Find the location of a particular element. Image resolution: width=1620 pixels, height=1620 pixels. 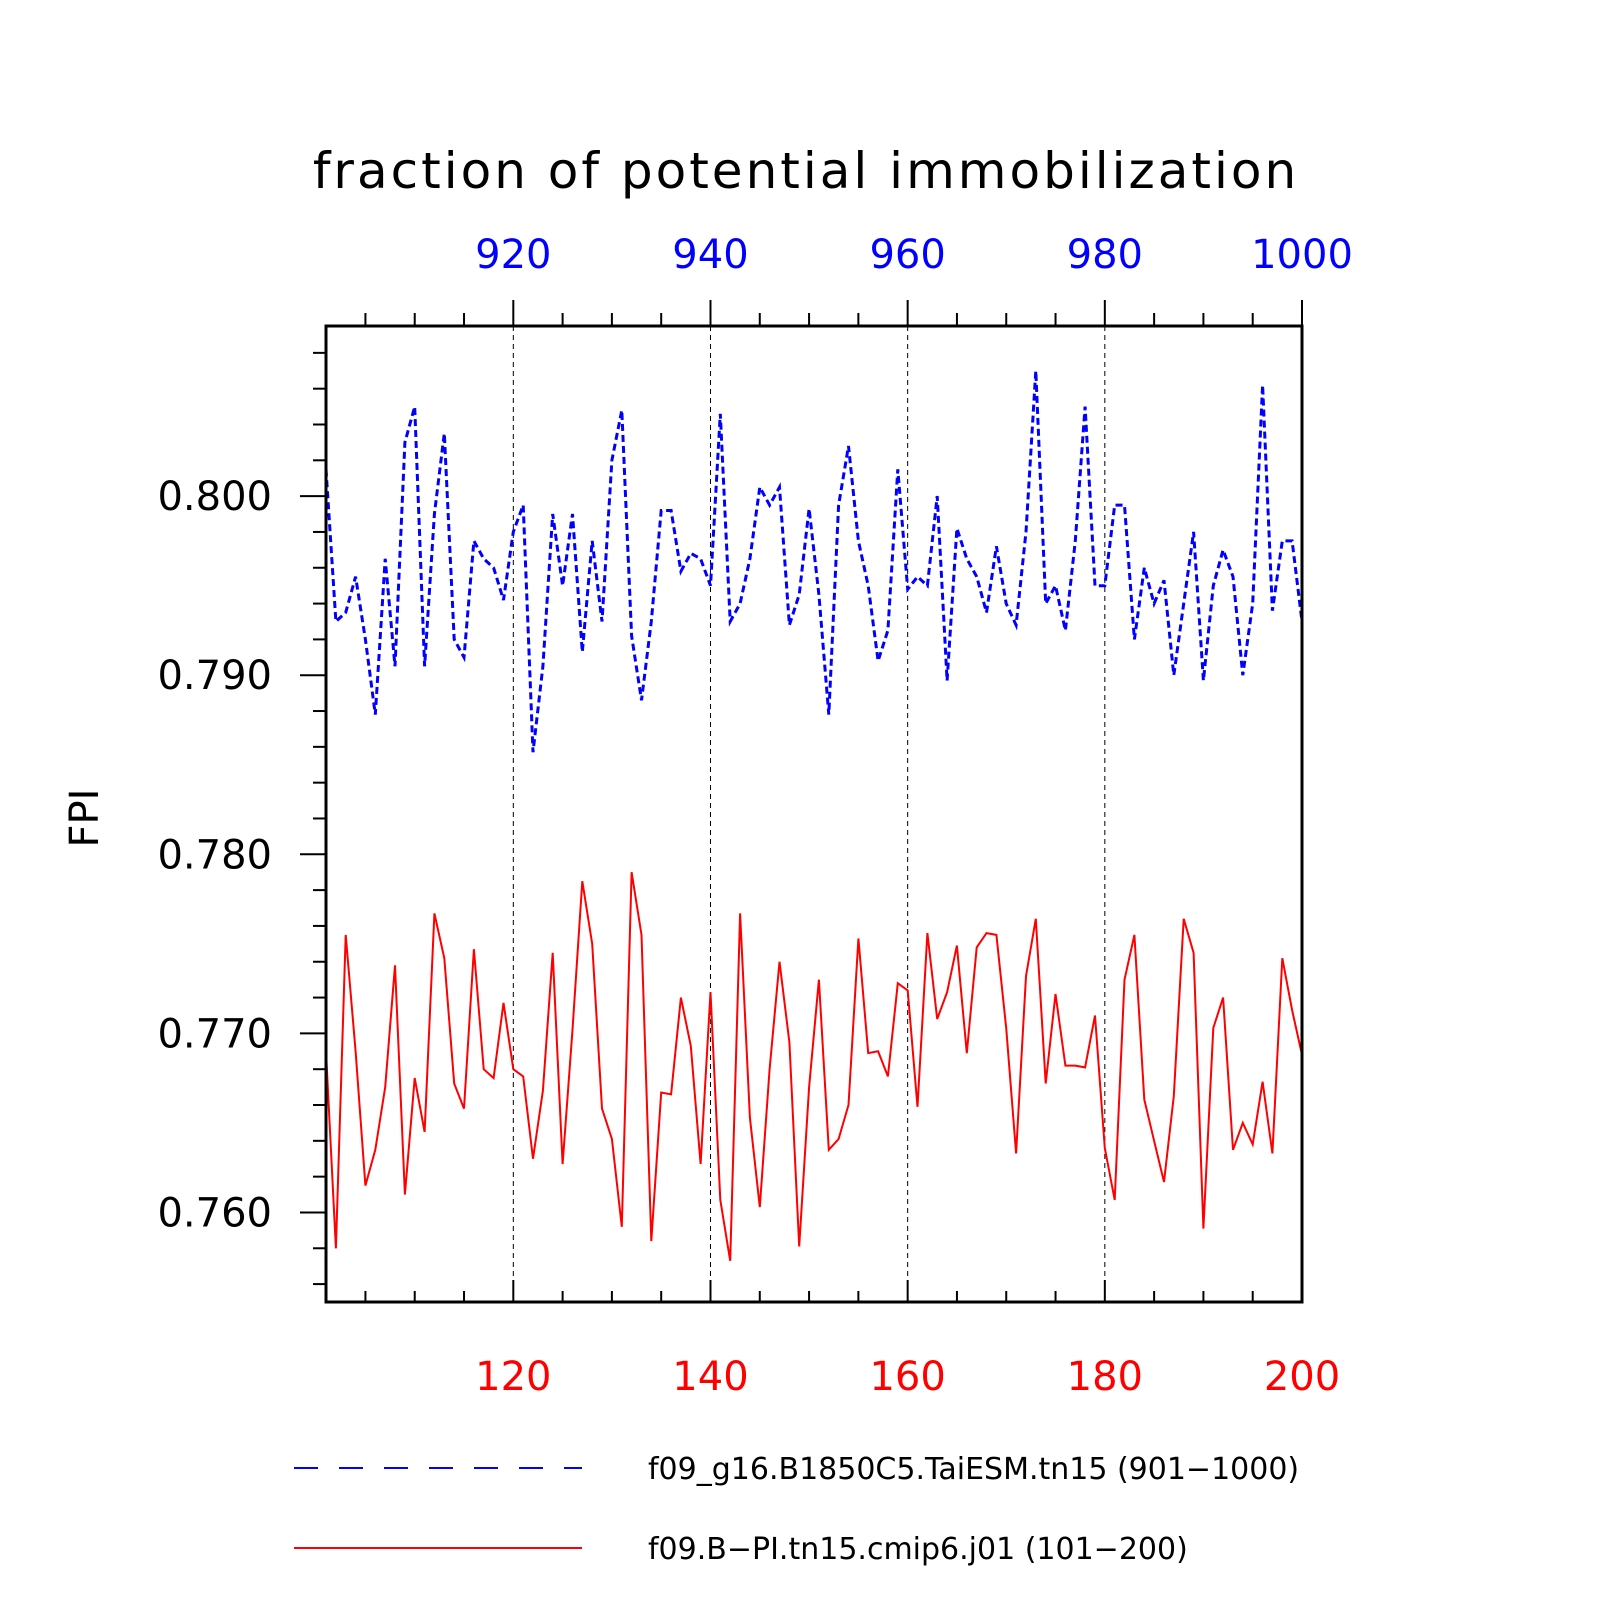

y-tick-label: 0.800 is located at coordinates (214, 497).